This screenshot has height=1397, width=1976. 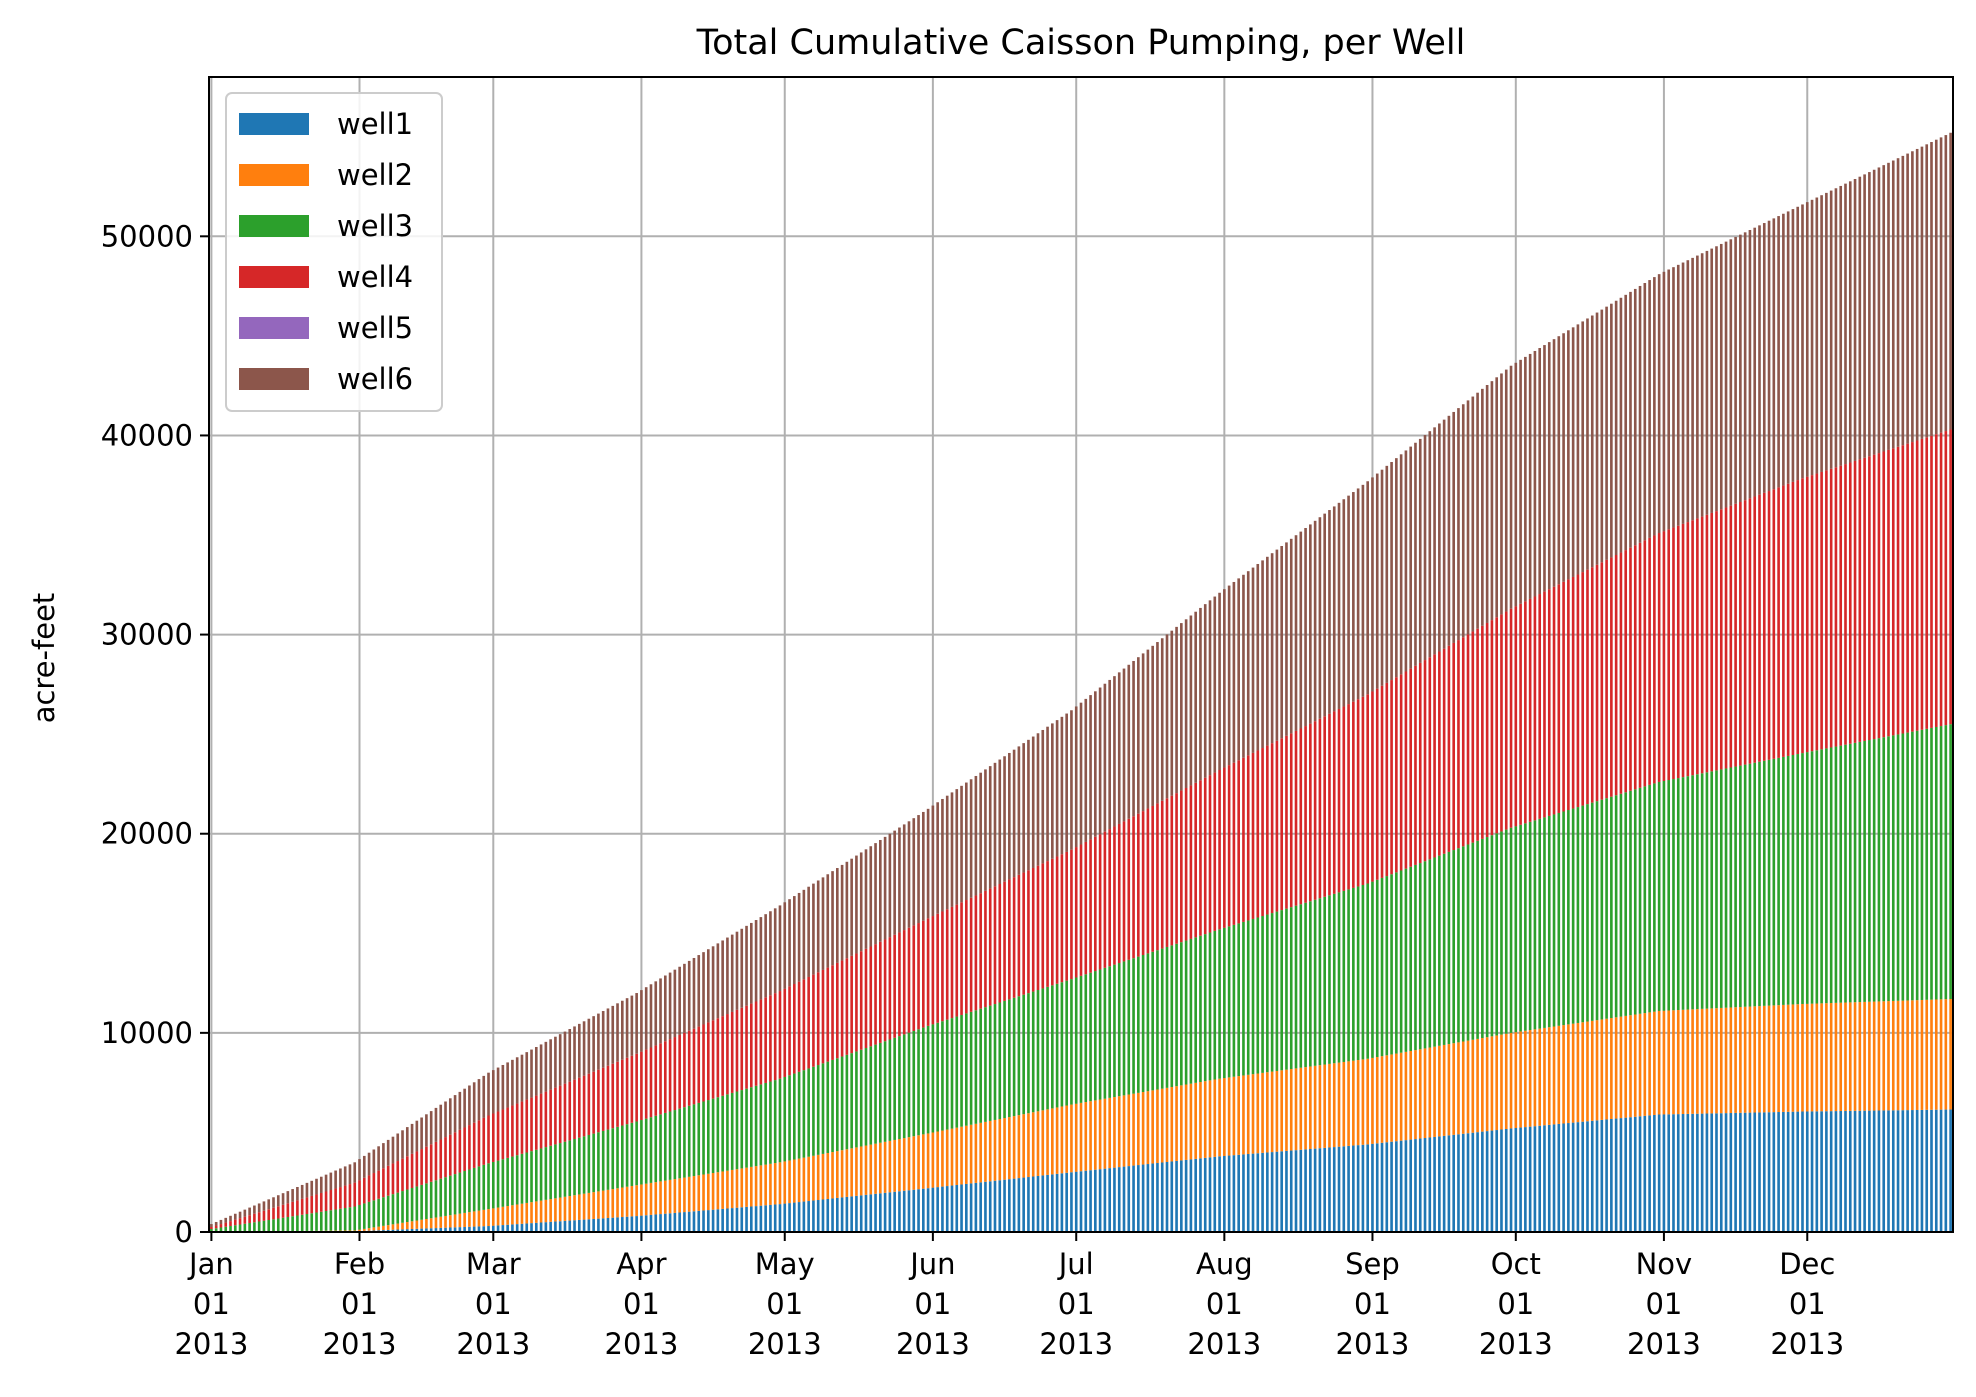 I want to click on y-axis-label: acre-feet, so click(x=44, y=658).